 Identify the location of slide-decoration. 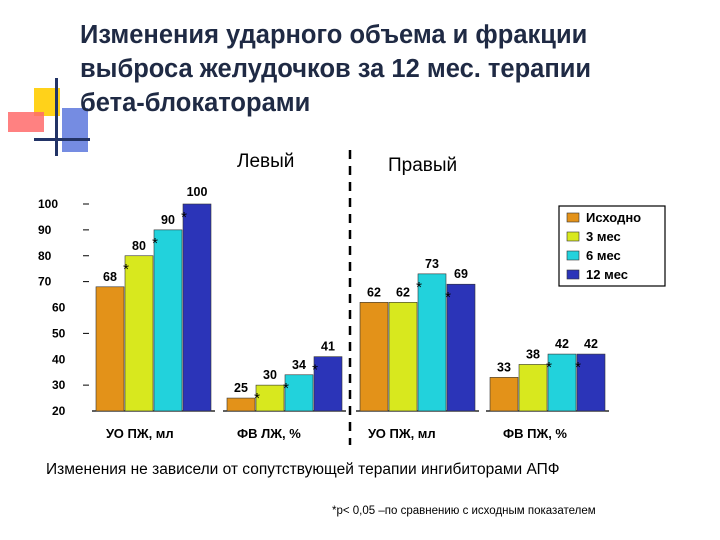
(45, 80).